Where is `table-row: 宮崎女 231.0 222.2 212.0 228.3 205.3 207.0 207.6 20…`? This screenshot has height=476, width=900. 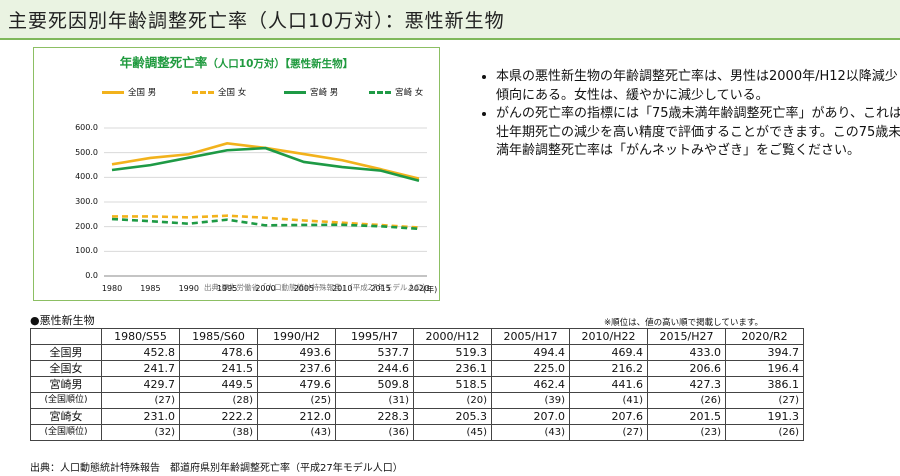
table-row: 宮崎女 231.0 222.2 212.0 228.3 205.3 207.0 207.6 20… is located at coordinates (417, 416).